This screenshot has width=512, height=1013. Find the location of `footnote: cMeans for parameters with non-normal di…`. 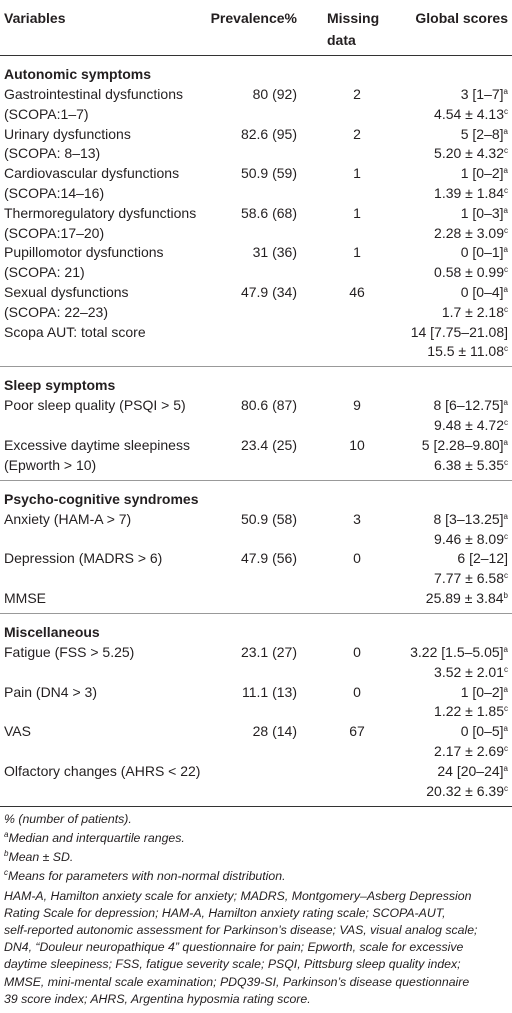

footnote: cMeans for parameters with non-normal di… is located at coordinates (145, 876).